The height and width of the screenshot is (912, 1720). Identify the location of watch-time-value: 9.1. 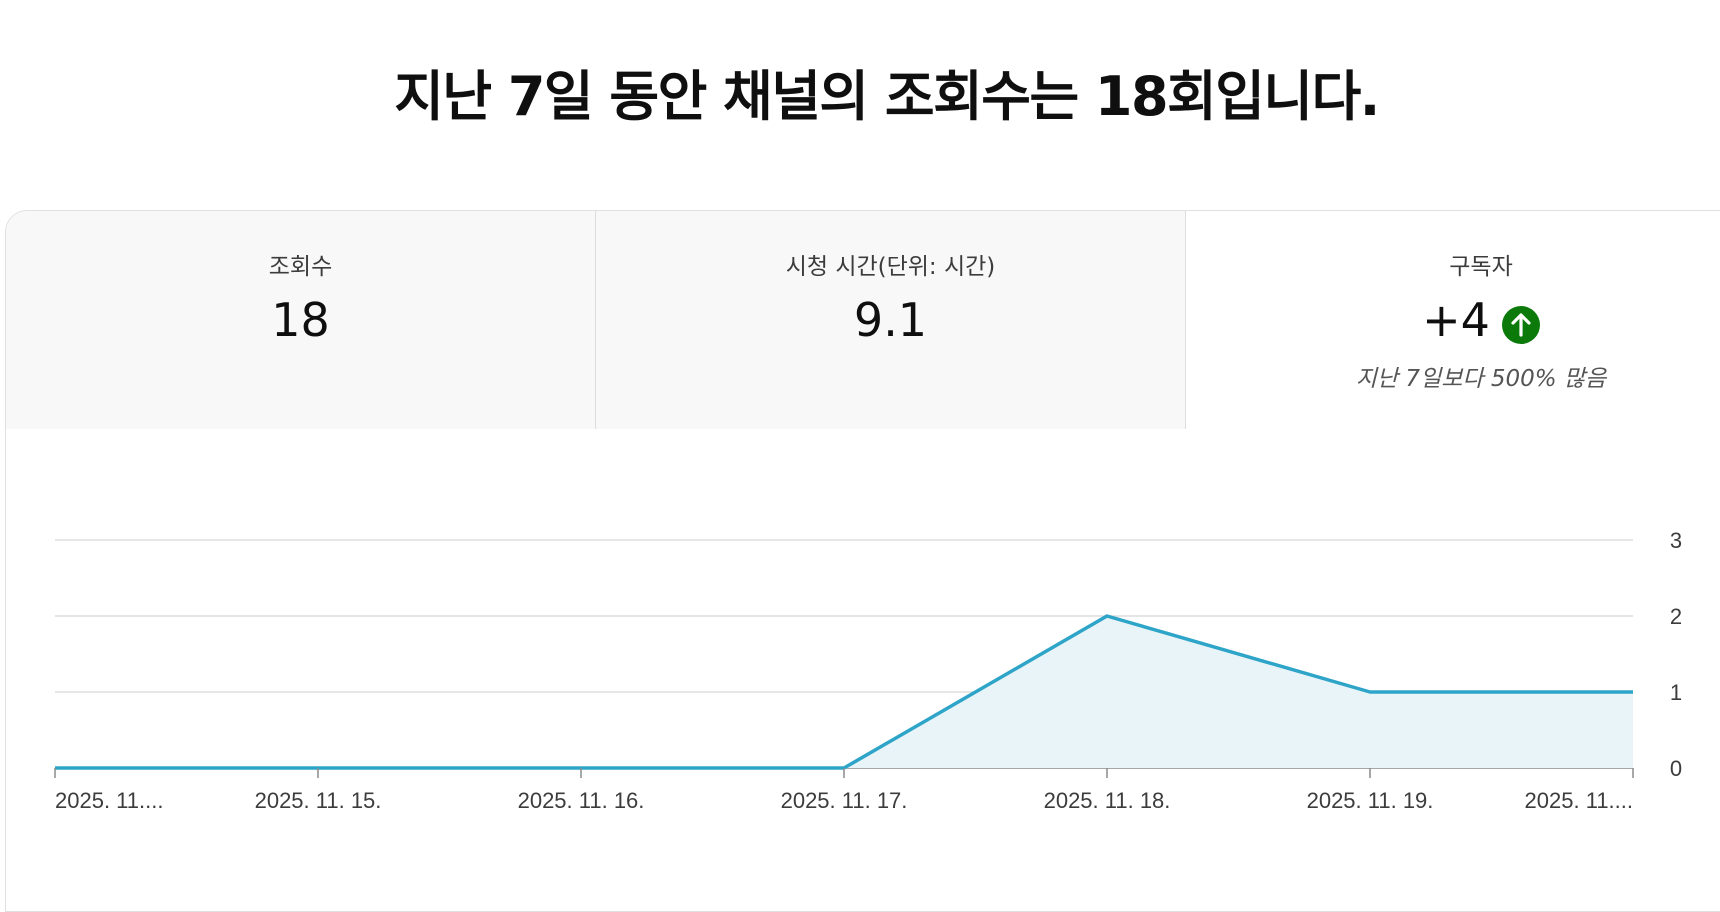
(890, 320).